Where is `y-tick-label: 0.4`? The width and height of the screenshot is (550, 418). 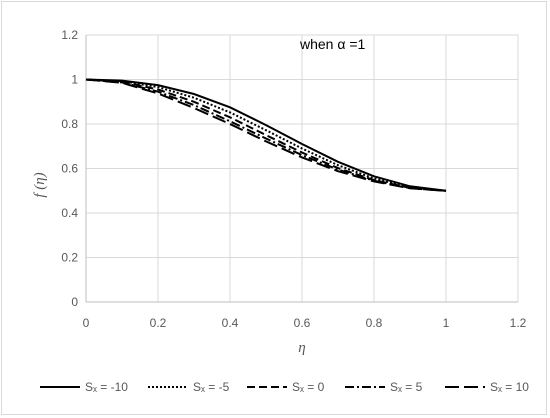 y-tick-label: 0.4 is located at coordinates (69, 213).